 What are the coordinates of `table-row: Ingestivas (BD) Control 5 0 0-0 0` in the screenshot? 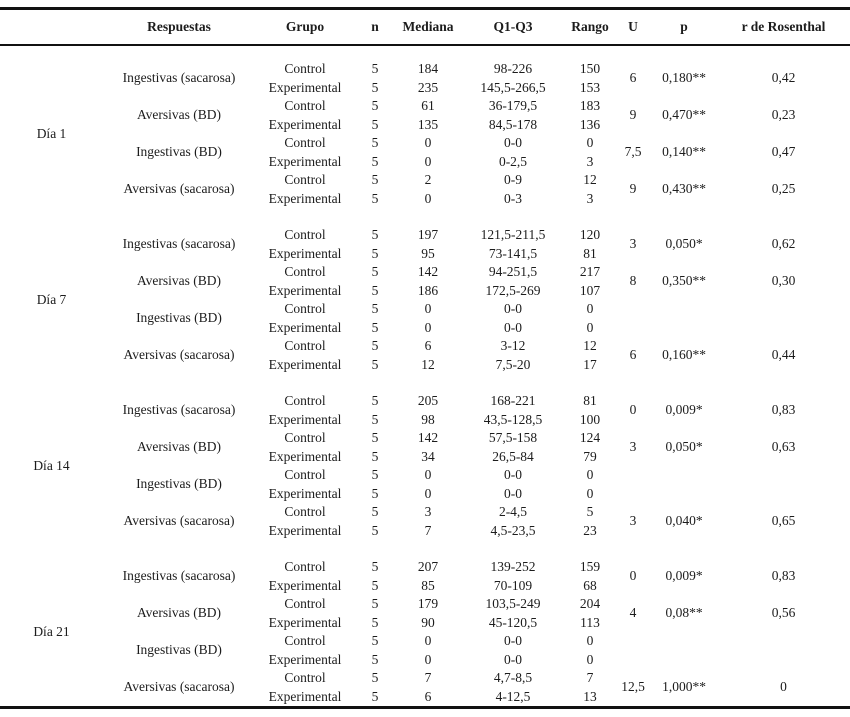 It's located at (425, 644).